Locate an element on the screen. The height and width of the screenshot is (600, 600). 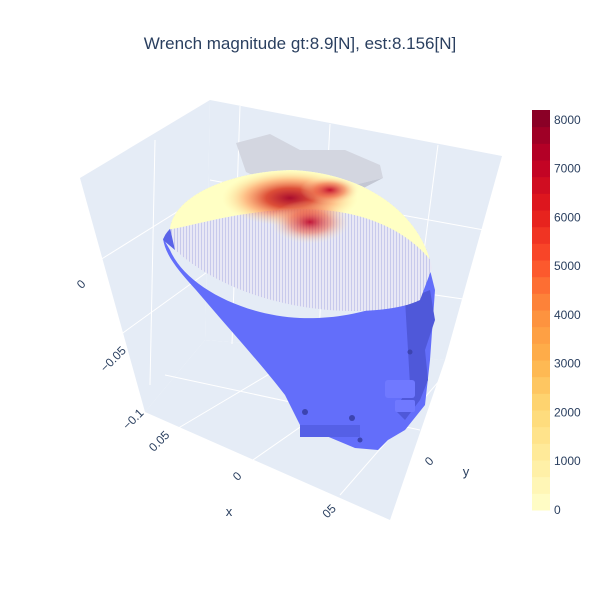
contact-points-dome is located at coordinates (301, 241).